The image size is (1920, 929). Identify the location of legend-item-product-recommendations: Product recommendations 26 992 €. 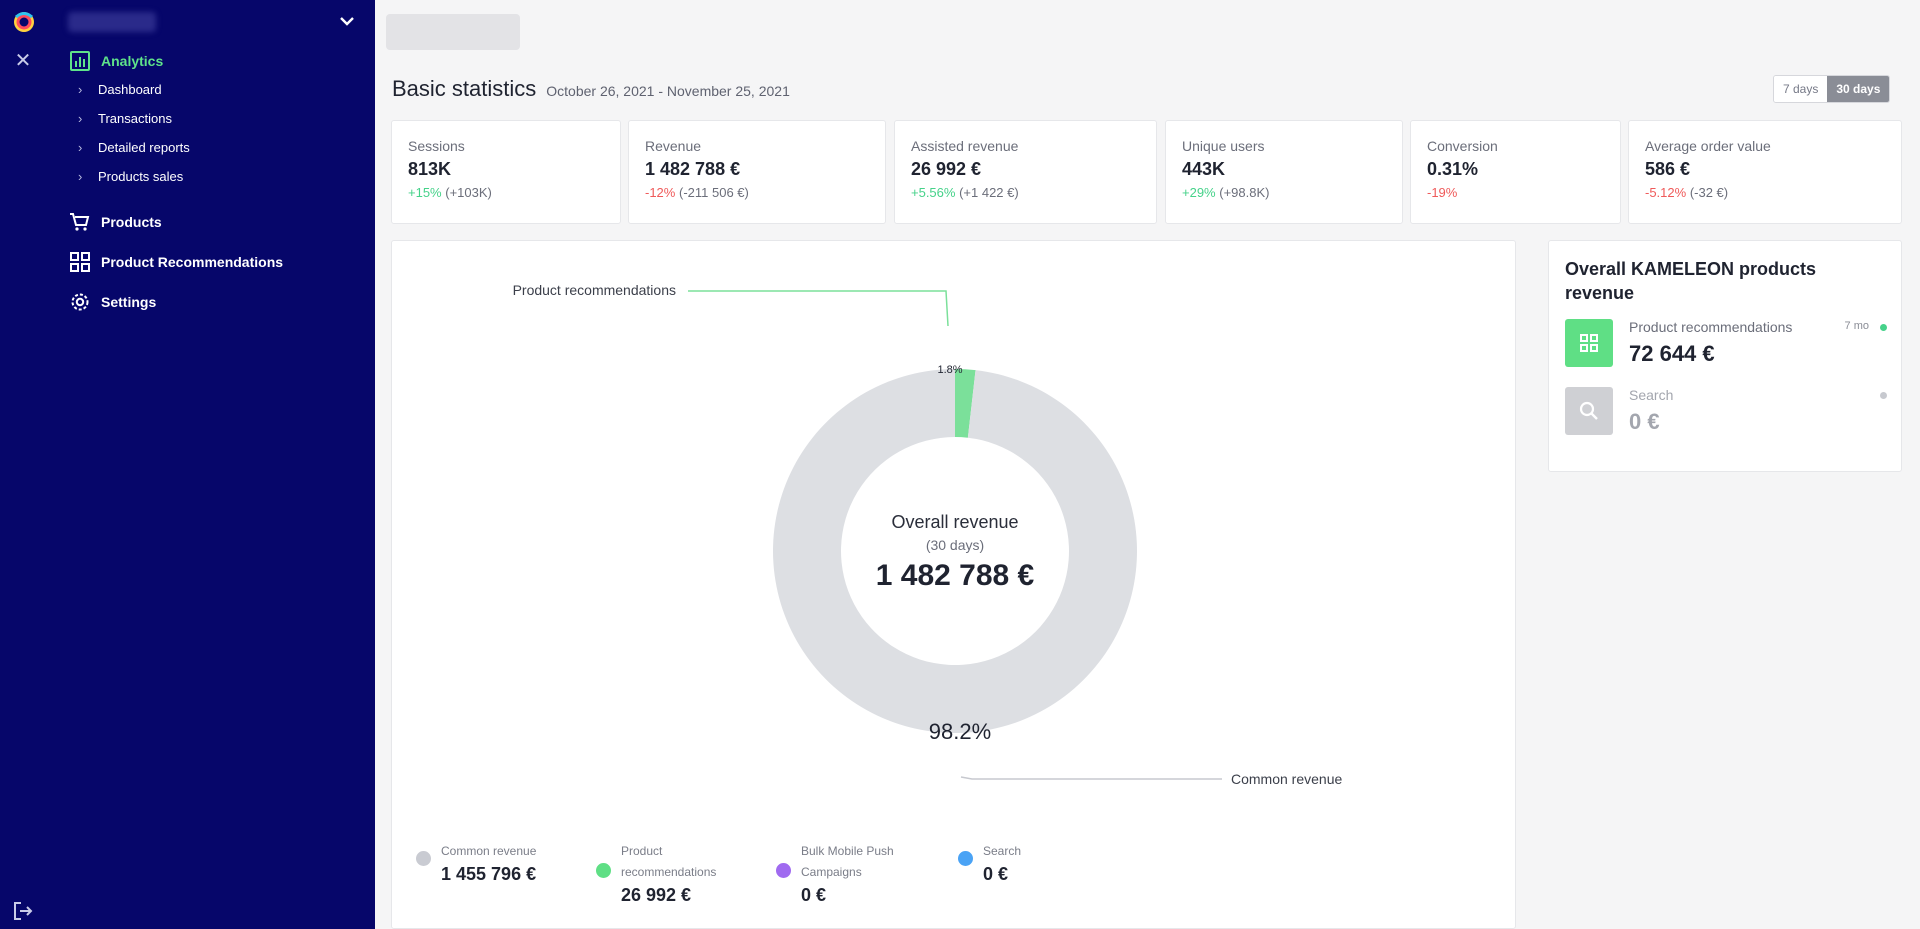
(663, 873).